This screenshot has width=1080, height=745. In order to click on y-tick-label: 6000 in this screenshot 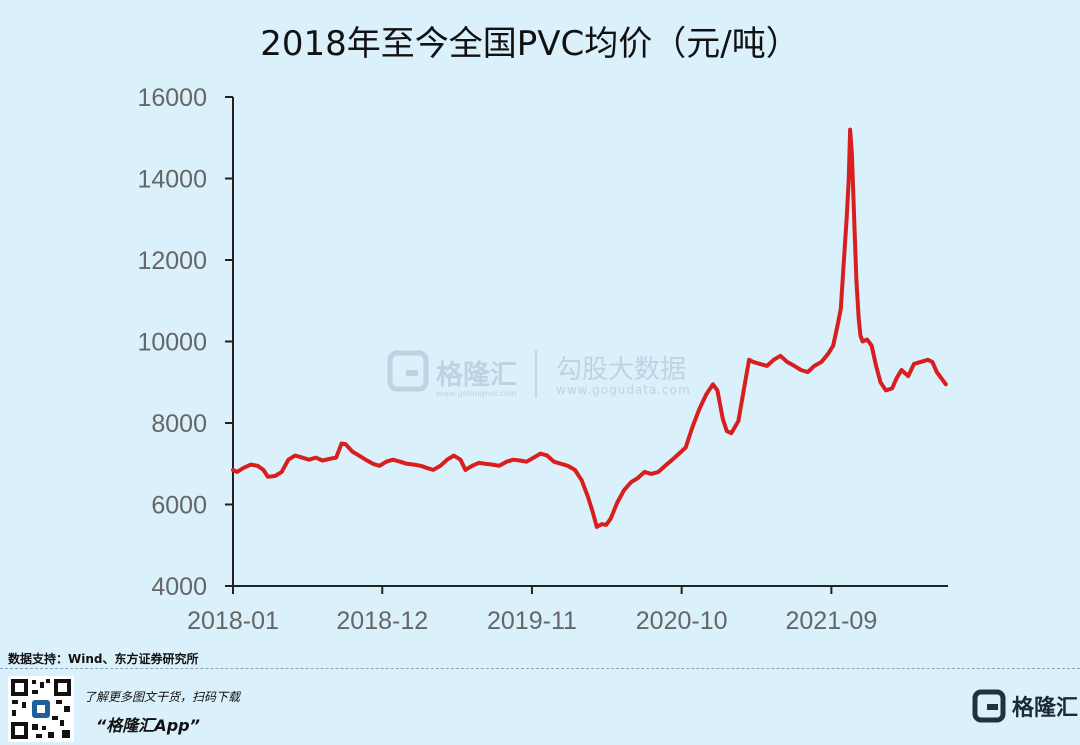, I will do `click(179, 506)`.